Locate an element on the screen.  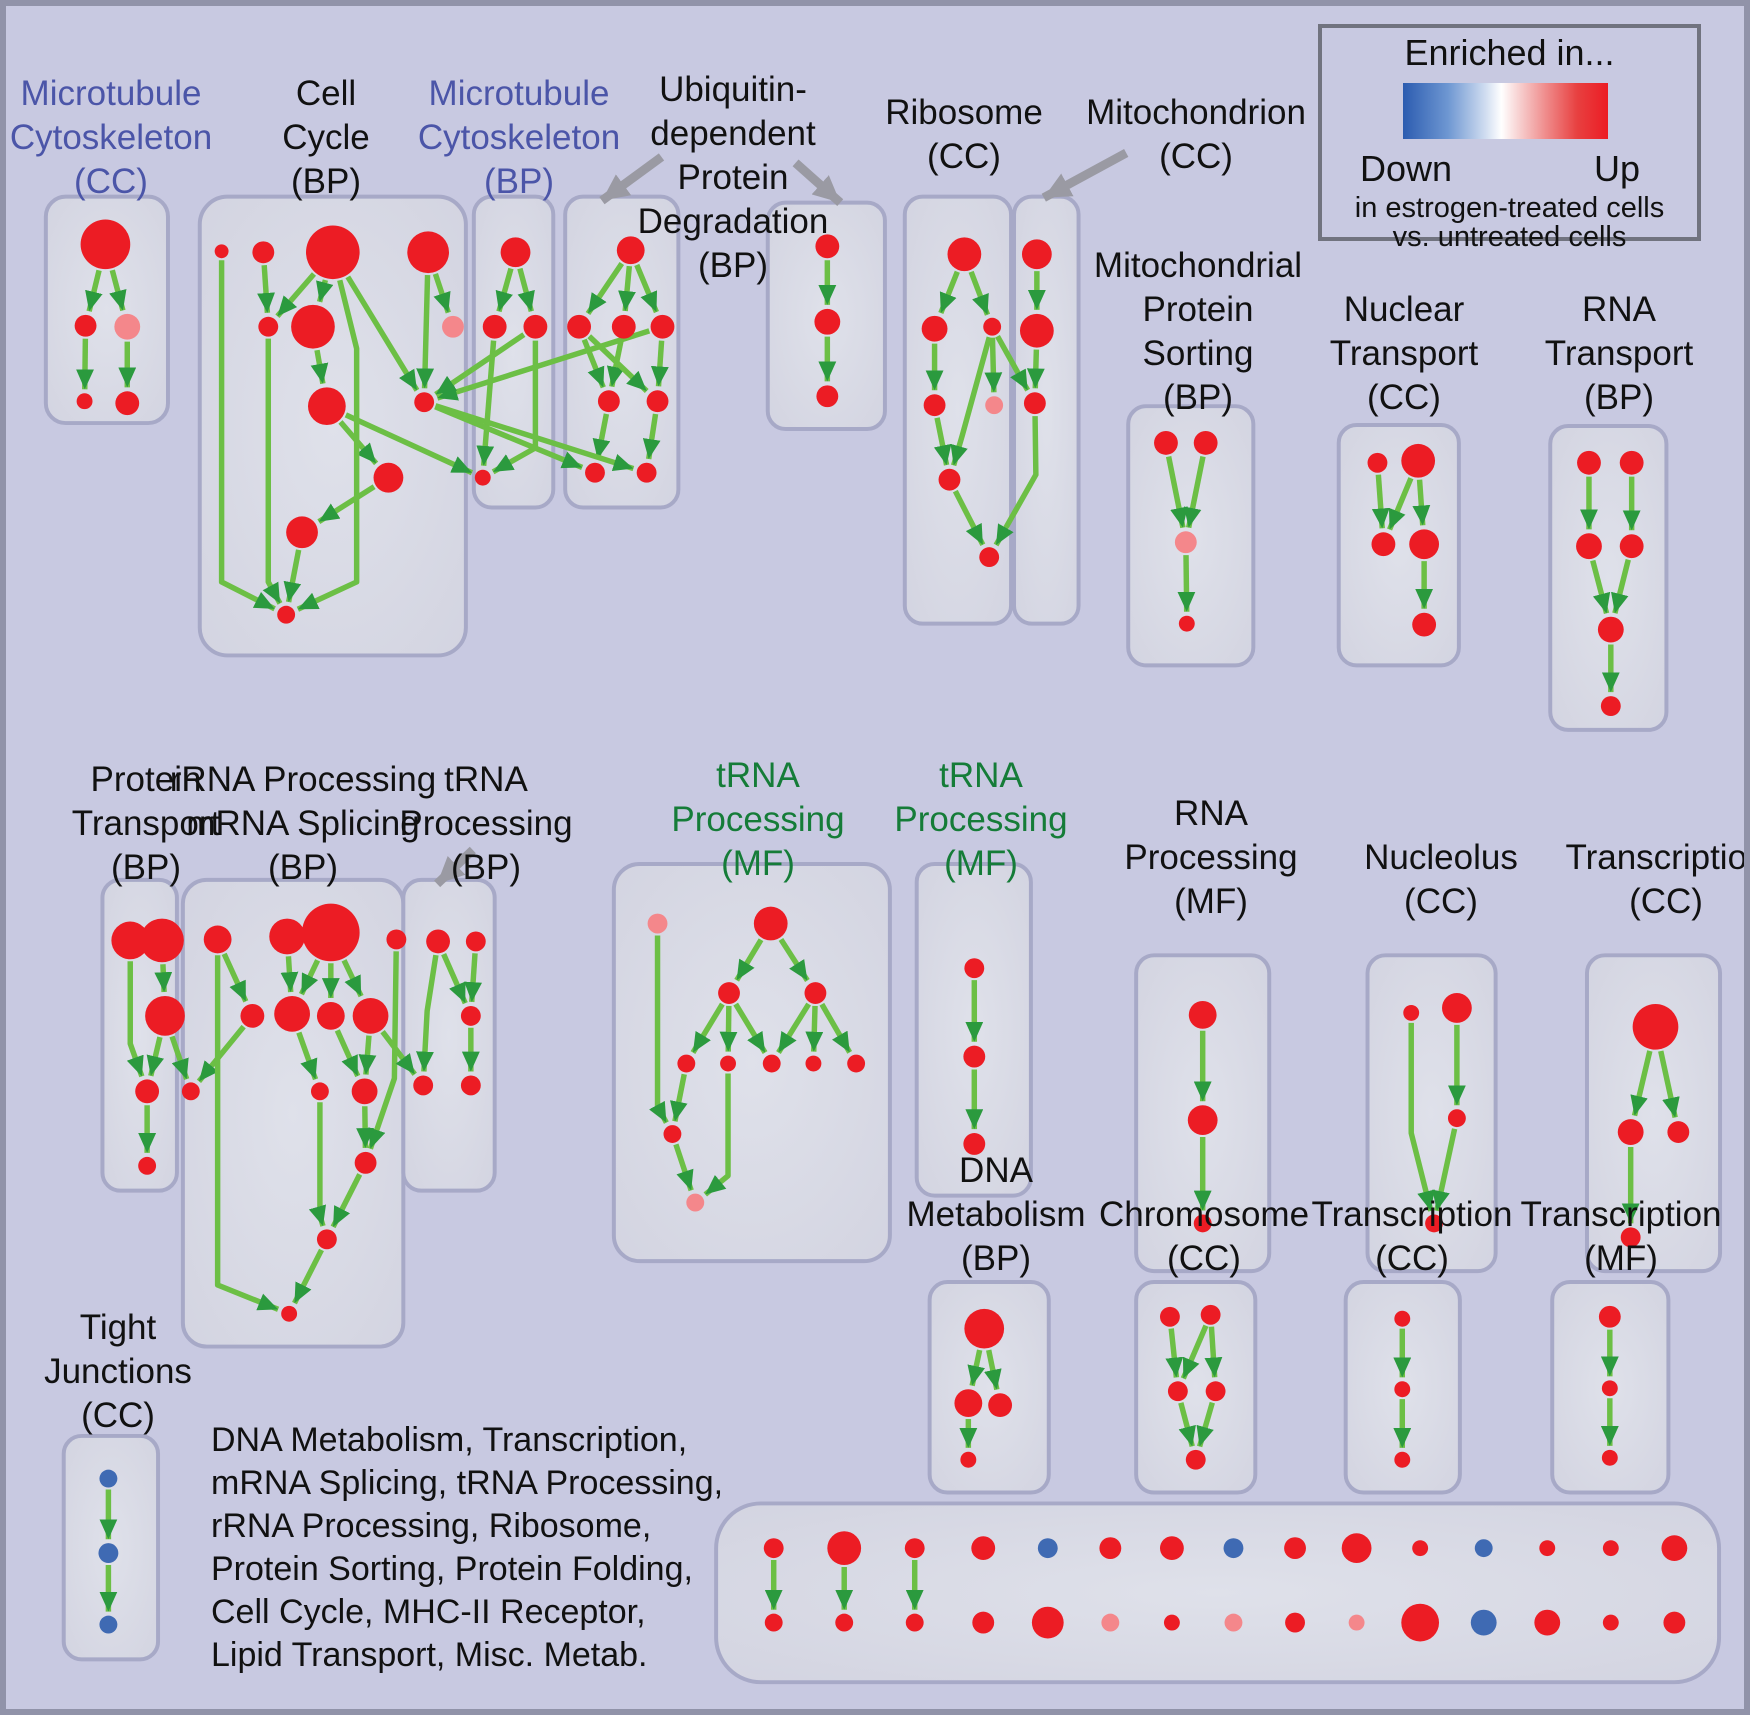
panel-mt_cc is located at coordinates (106, 310).